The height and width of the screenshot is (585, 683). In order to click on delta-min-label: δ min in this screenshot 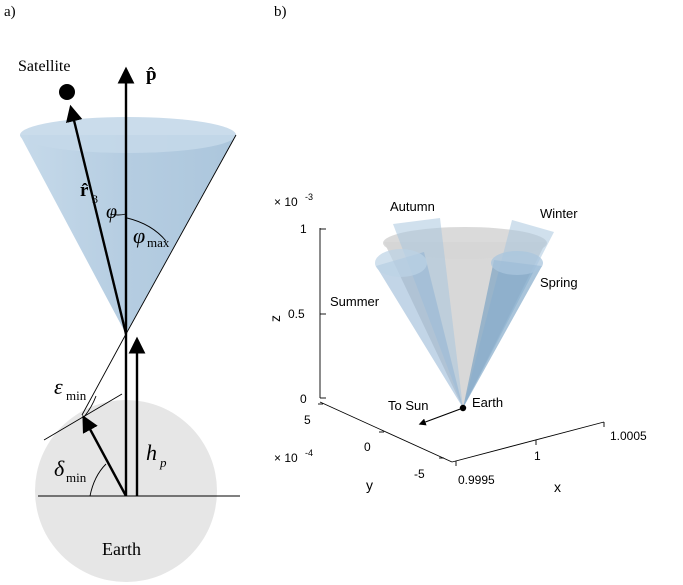, I will do `click(70, 470)`.